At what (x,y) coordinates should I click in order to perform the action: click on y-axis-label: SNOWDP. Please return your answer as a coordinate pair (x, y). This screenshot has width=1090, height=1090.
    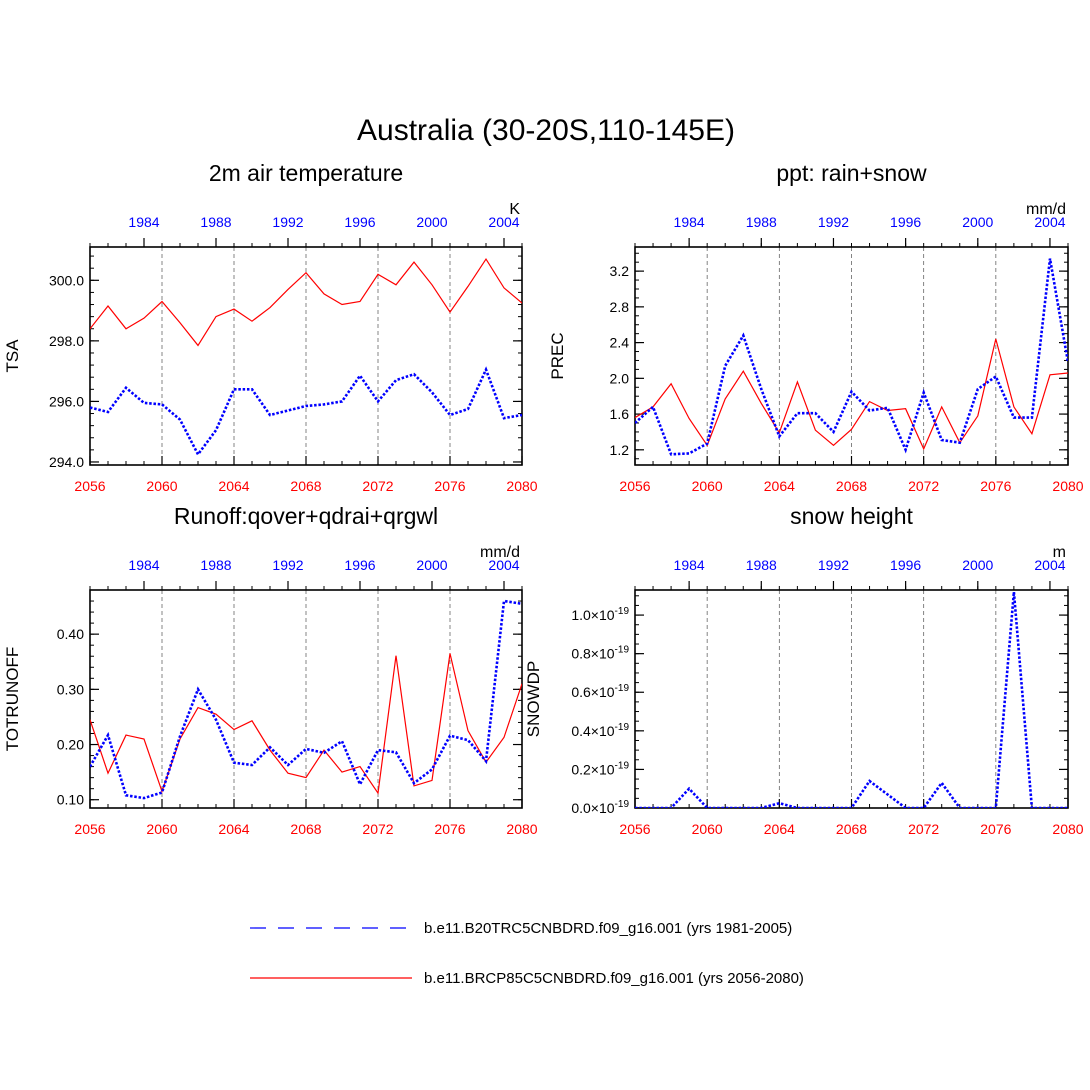
    Looking at the image, I should click on (533, 699).